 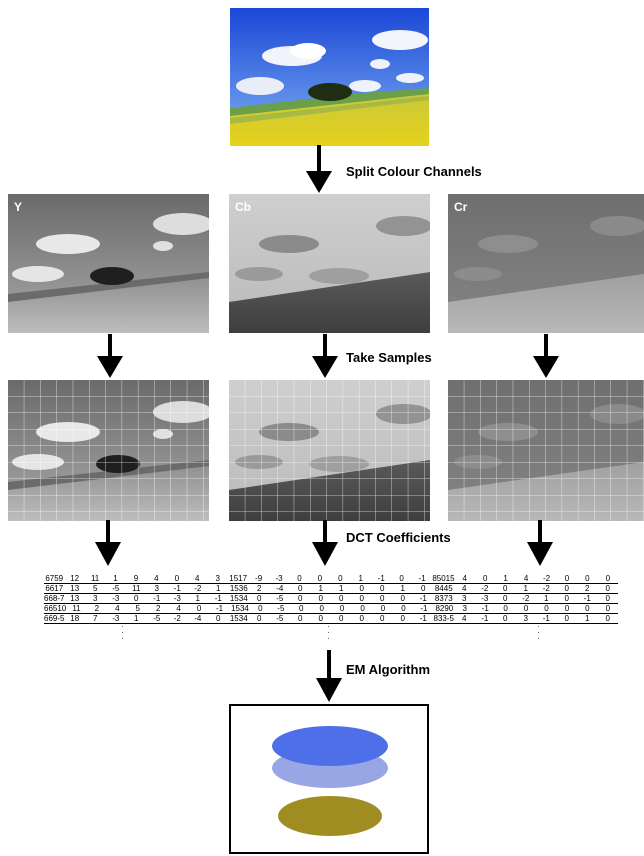 What do you see at coordinates (75, 598) in the screenshot?
I see `coefficient-cell: 13` at bounding box center [75, 598].